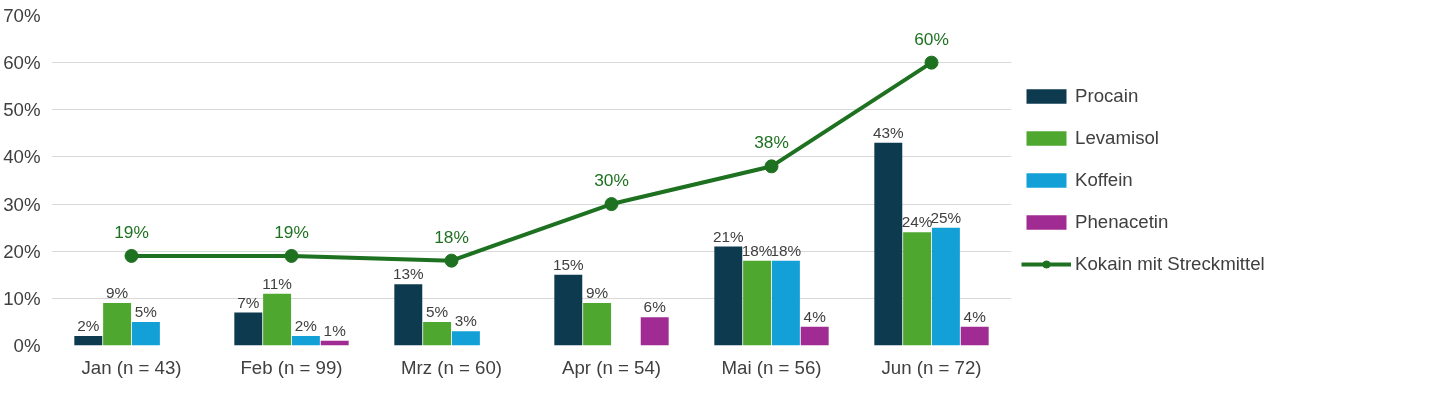 This screenshot has width=1456, height=405. What do you see at coordinates (771, 367) in the screenshot?
I see `x-tick-label: Mai (n = 56)` at bounding box center [771, 367].